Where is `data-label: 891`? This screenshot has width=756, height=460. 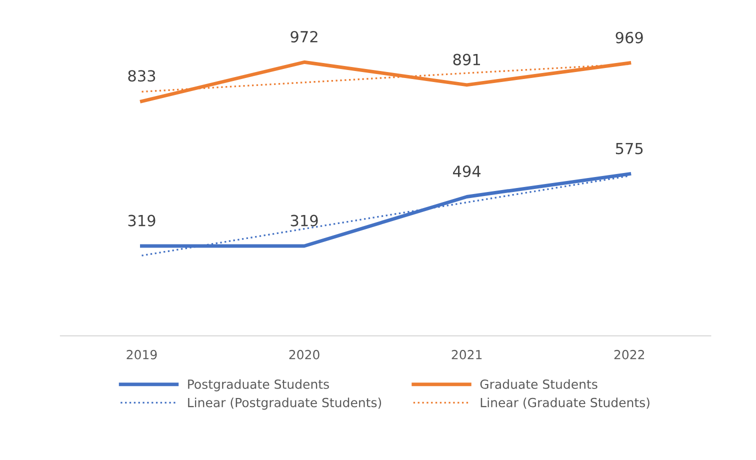
data-label: 891 is located at coordinates (466, 60).